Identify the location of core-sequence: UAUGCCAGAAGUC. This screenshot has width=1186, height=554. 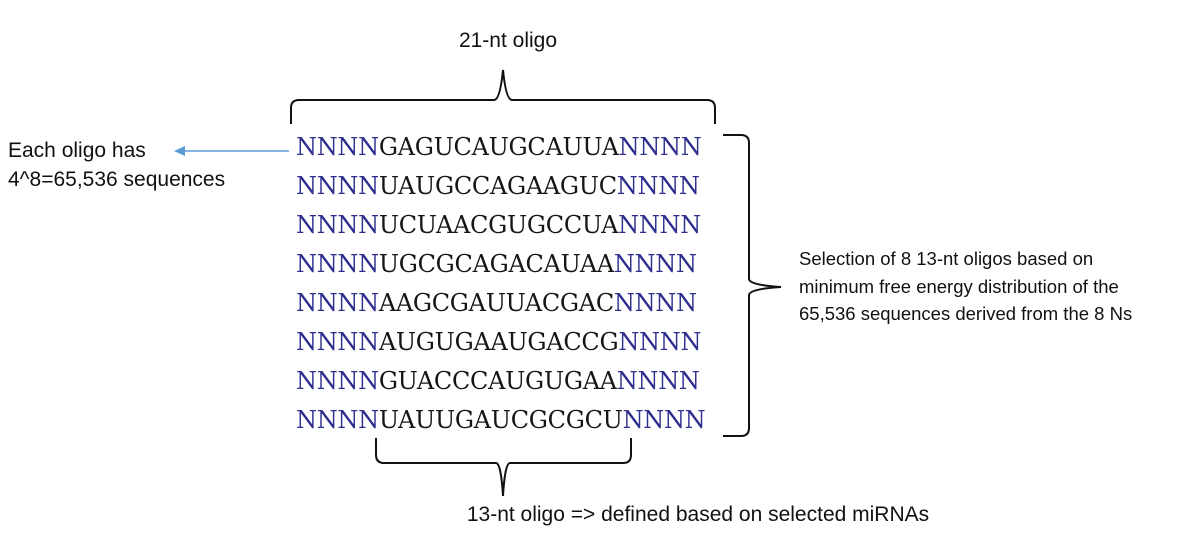
(497, 186).